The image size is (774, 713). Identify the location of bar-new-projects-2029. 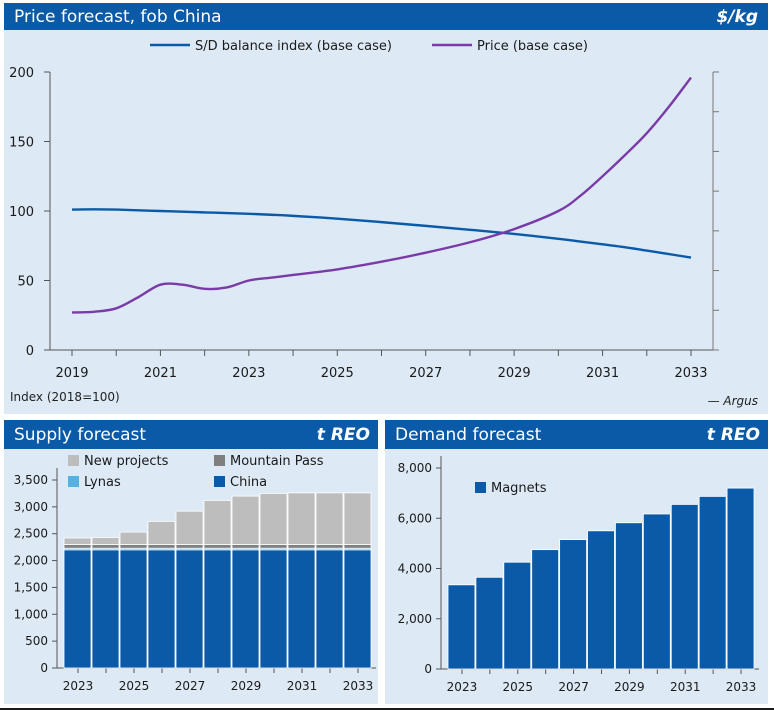
(245, 520).